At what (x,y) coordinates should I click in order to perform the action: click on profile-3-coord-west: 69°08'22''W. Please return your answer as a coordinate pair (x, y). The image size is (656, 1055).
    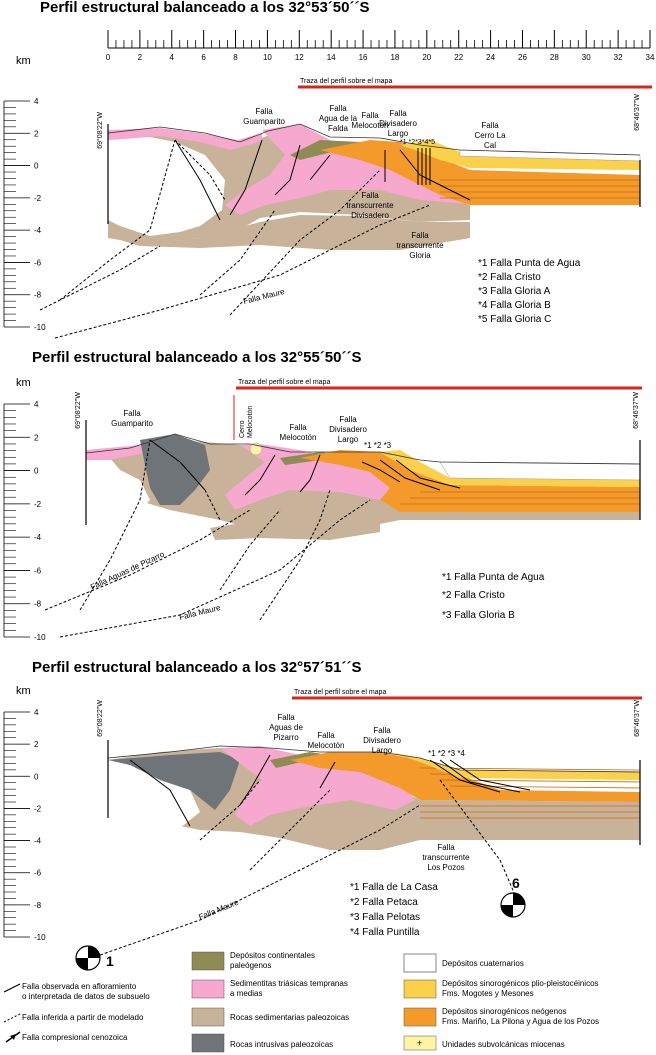
    Looking at the image, I should click on (100, 718).